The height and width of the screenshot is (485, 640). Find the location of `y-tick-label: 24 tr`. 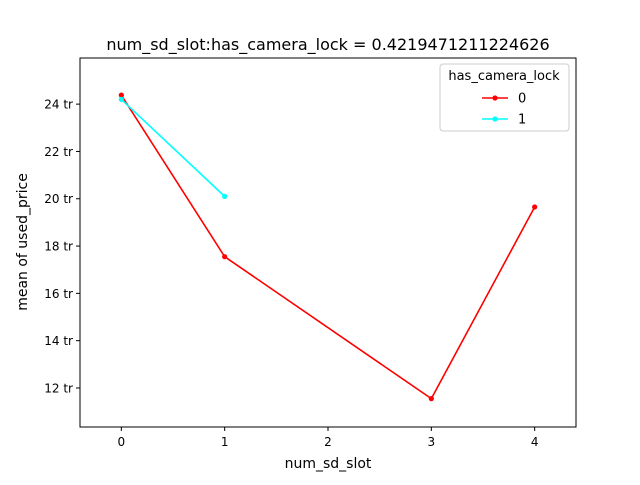

y-tick-label: 24 tr is located at coordinates (58, 105).